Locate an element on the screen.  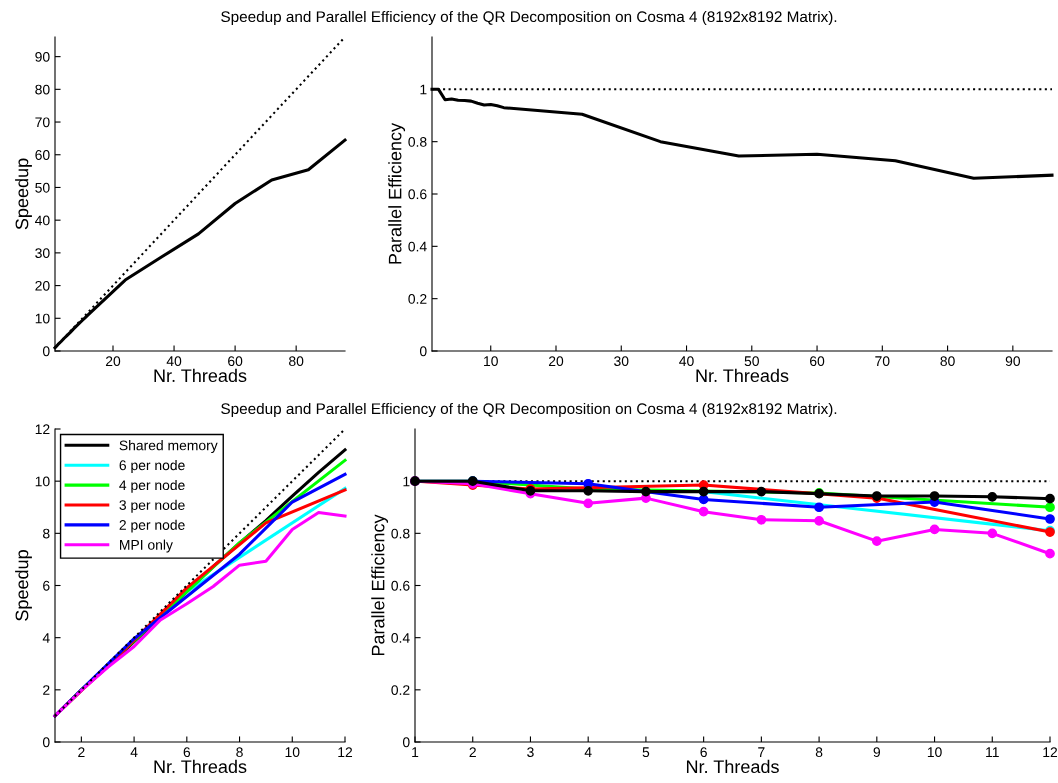
legend-label: 2 per node is located at coordinates (152, 526).